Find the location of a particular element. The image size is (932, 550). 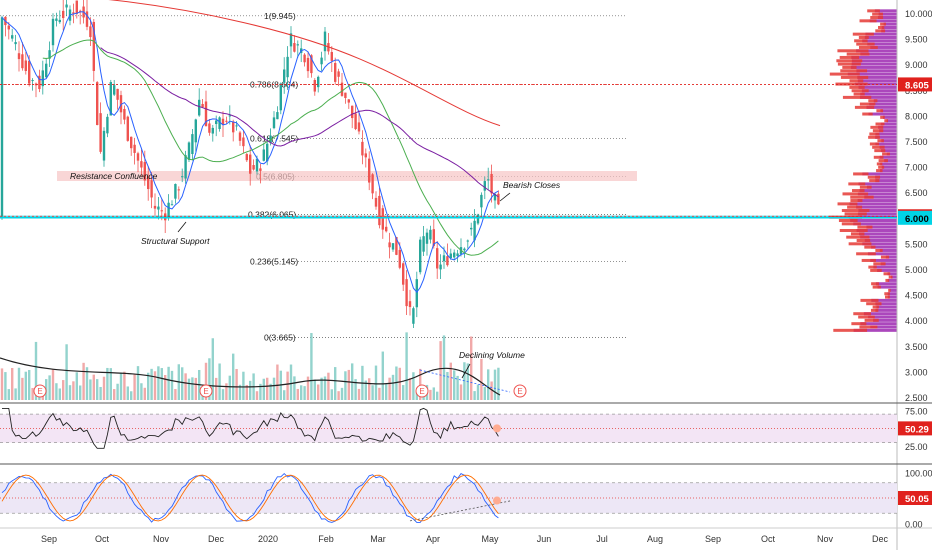

volume-arrow is located at coordinates (466, 371).